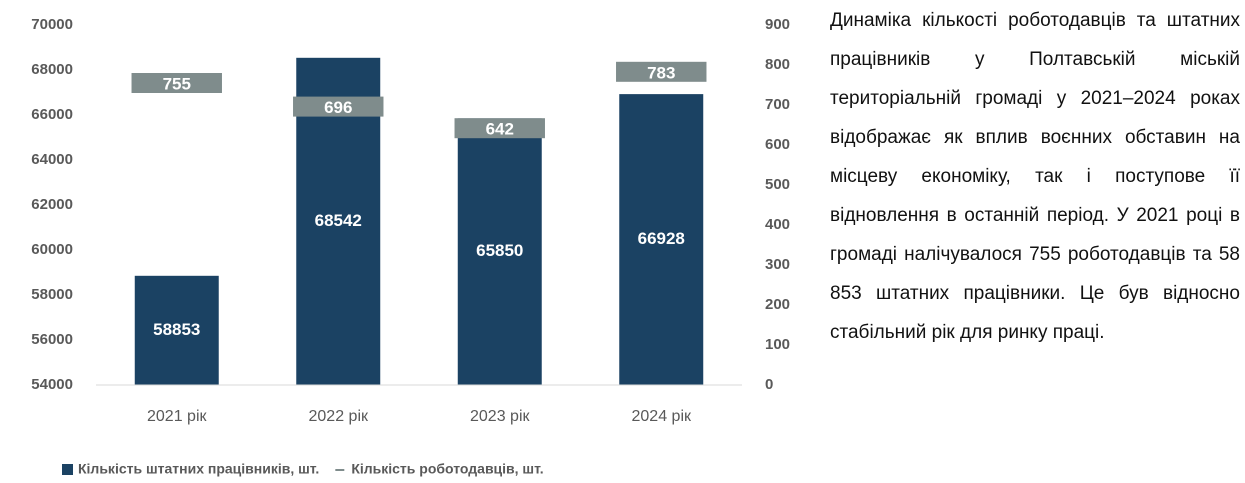 This screenshot has width=1245, height=483. What do you see at coordinates (662, 416) in the screenshot?
I see `x-tick-label: 2024 рік` at bounding box center [662, 416].